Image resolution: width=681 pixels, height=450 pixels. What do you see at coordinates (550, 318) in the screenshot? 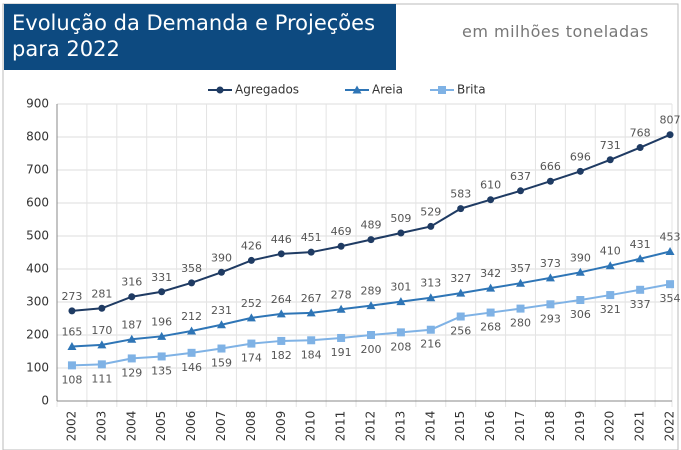
I see `data-label: 293` at bounding box center [550, 318].